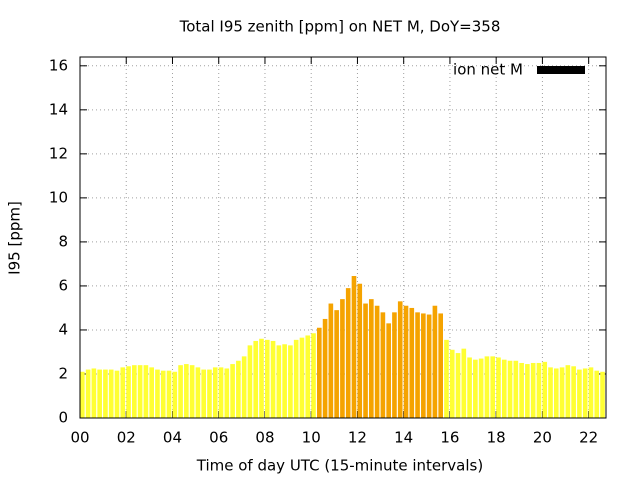 The height and width of the screenshot is (480, 640). What do you see at coordinates (58, 65) in the screenshot?
I see `y-tick-label: 16` at bounding box center [58, 65].